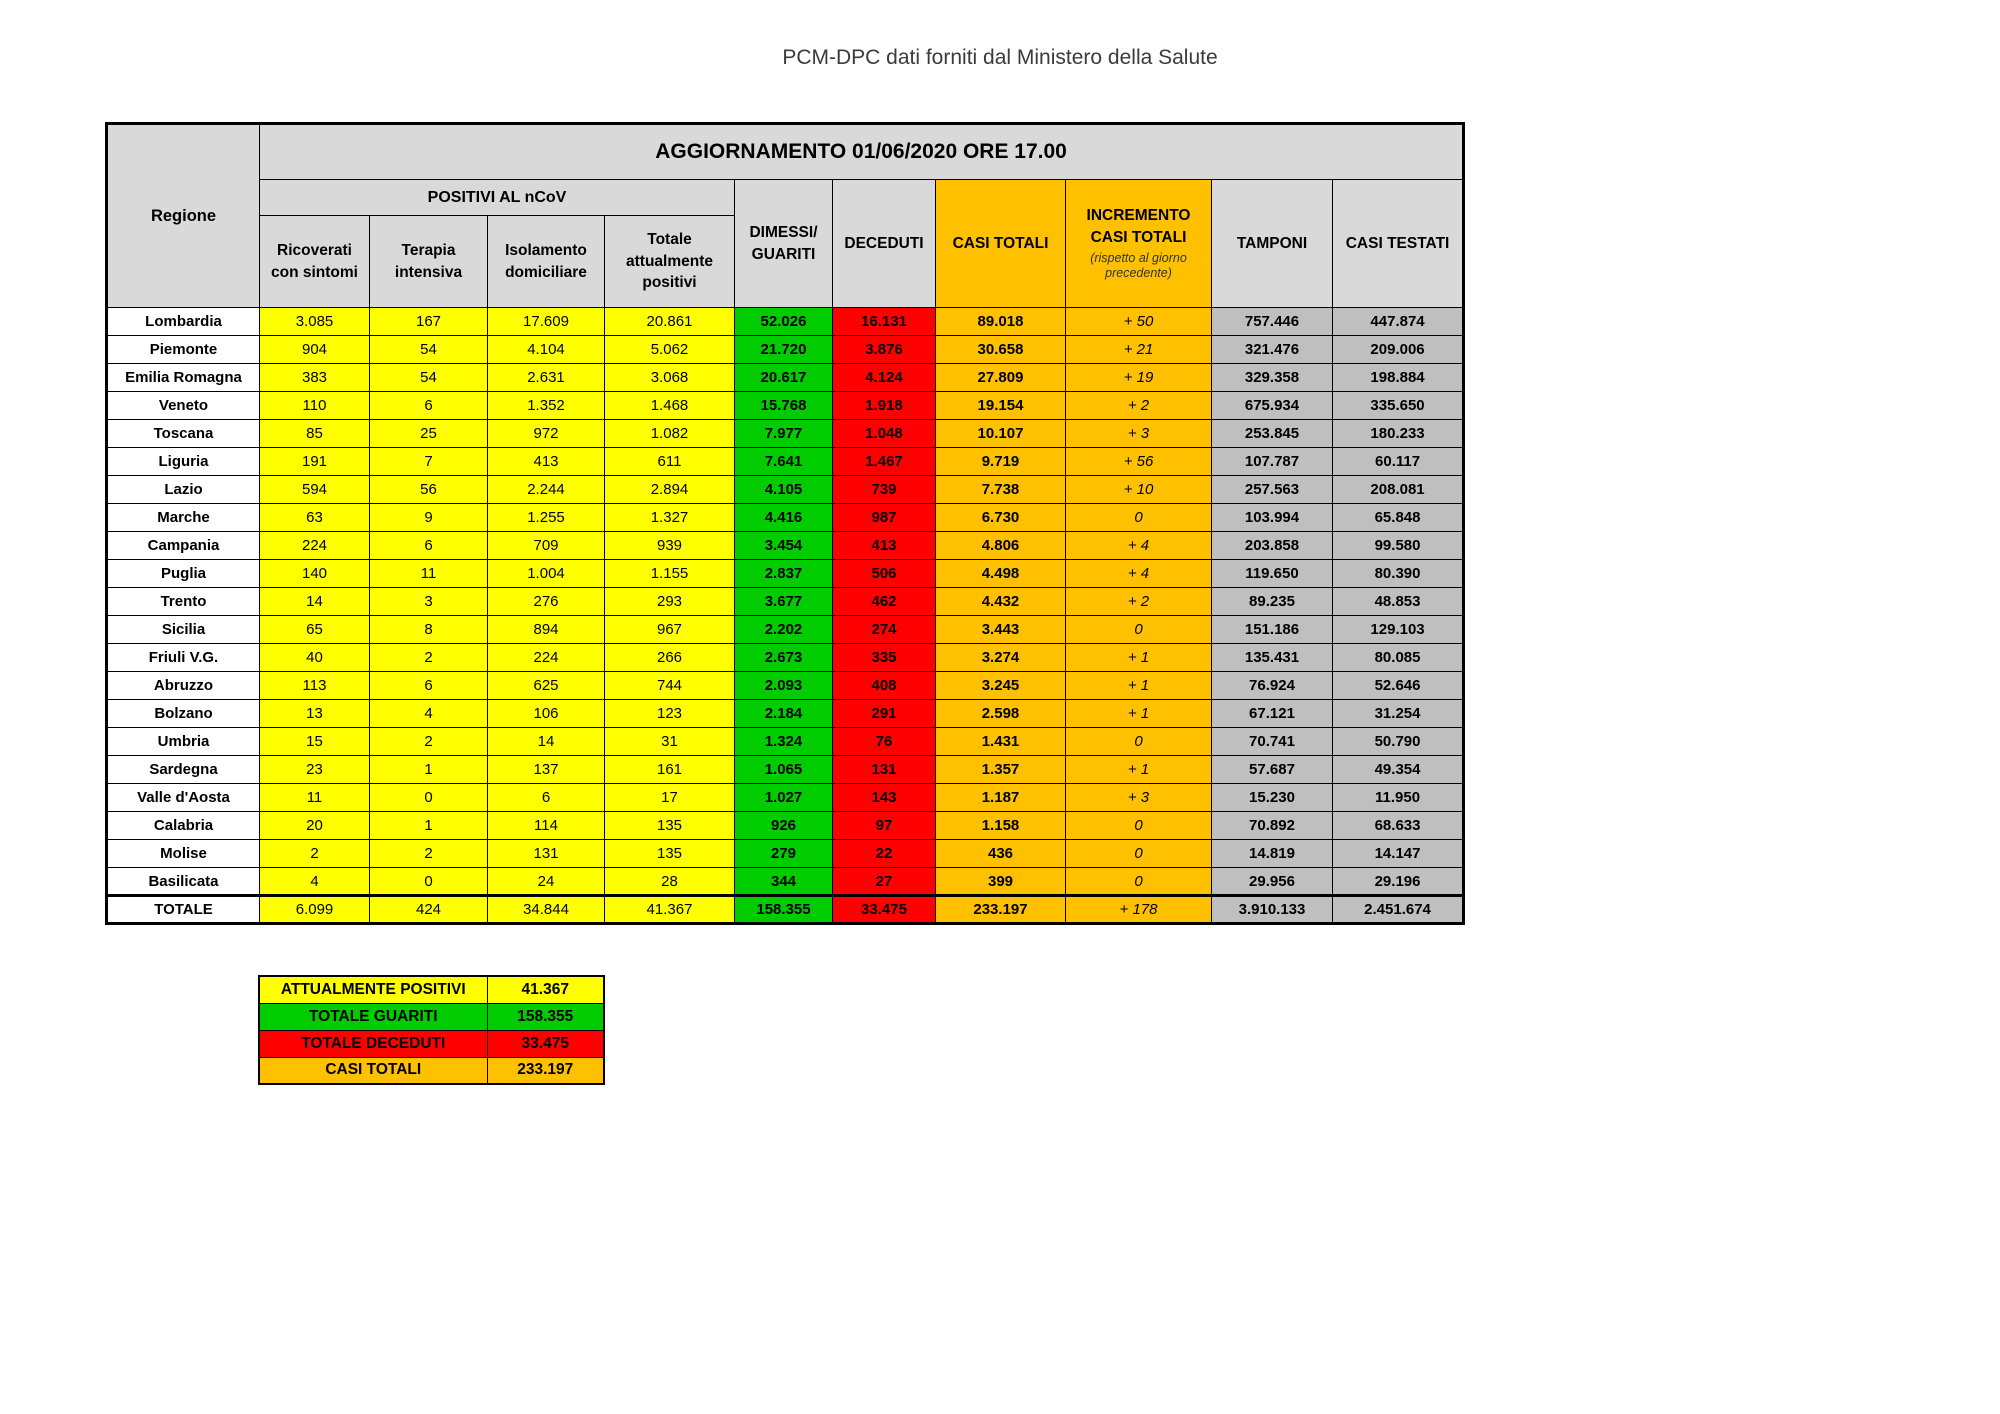 The width and height of the screenshot is (2000, 1414). I want to click on value-cell: 972, so click(546, 433).